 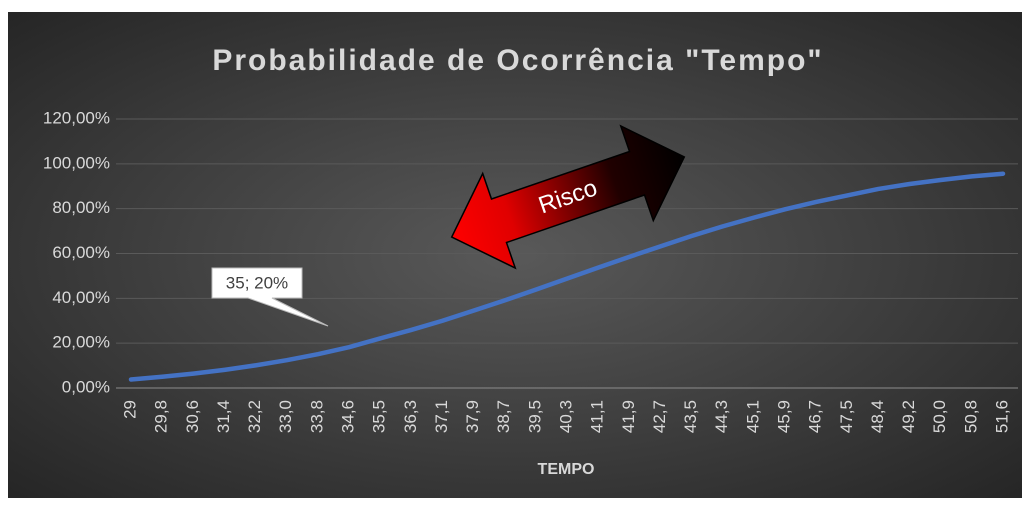 I want to click on x-tick-label: 43,5, so click(x=690, y=416).